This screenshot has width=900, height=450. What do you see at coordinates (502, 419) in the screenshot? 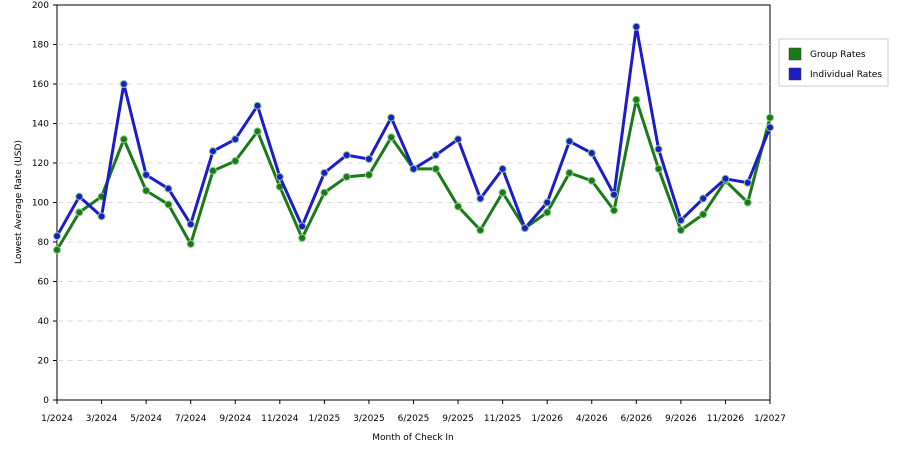
I see `x-tick-label: 11/2025` at bounding box center [502, 419].